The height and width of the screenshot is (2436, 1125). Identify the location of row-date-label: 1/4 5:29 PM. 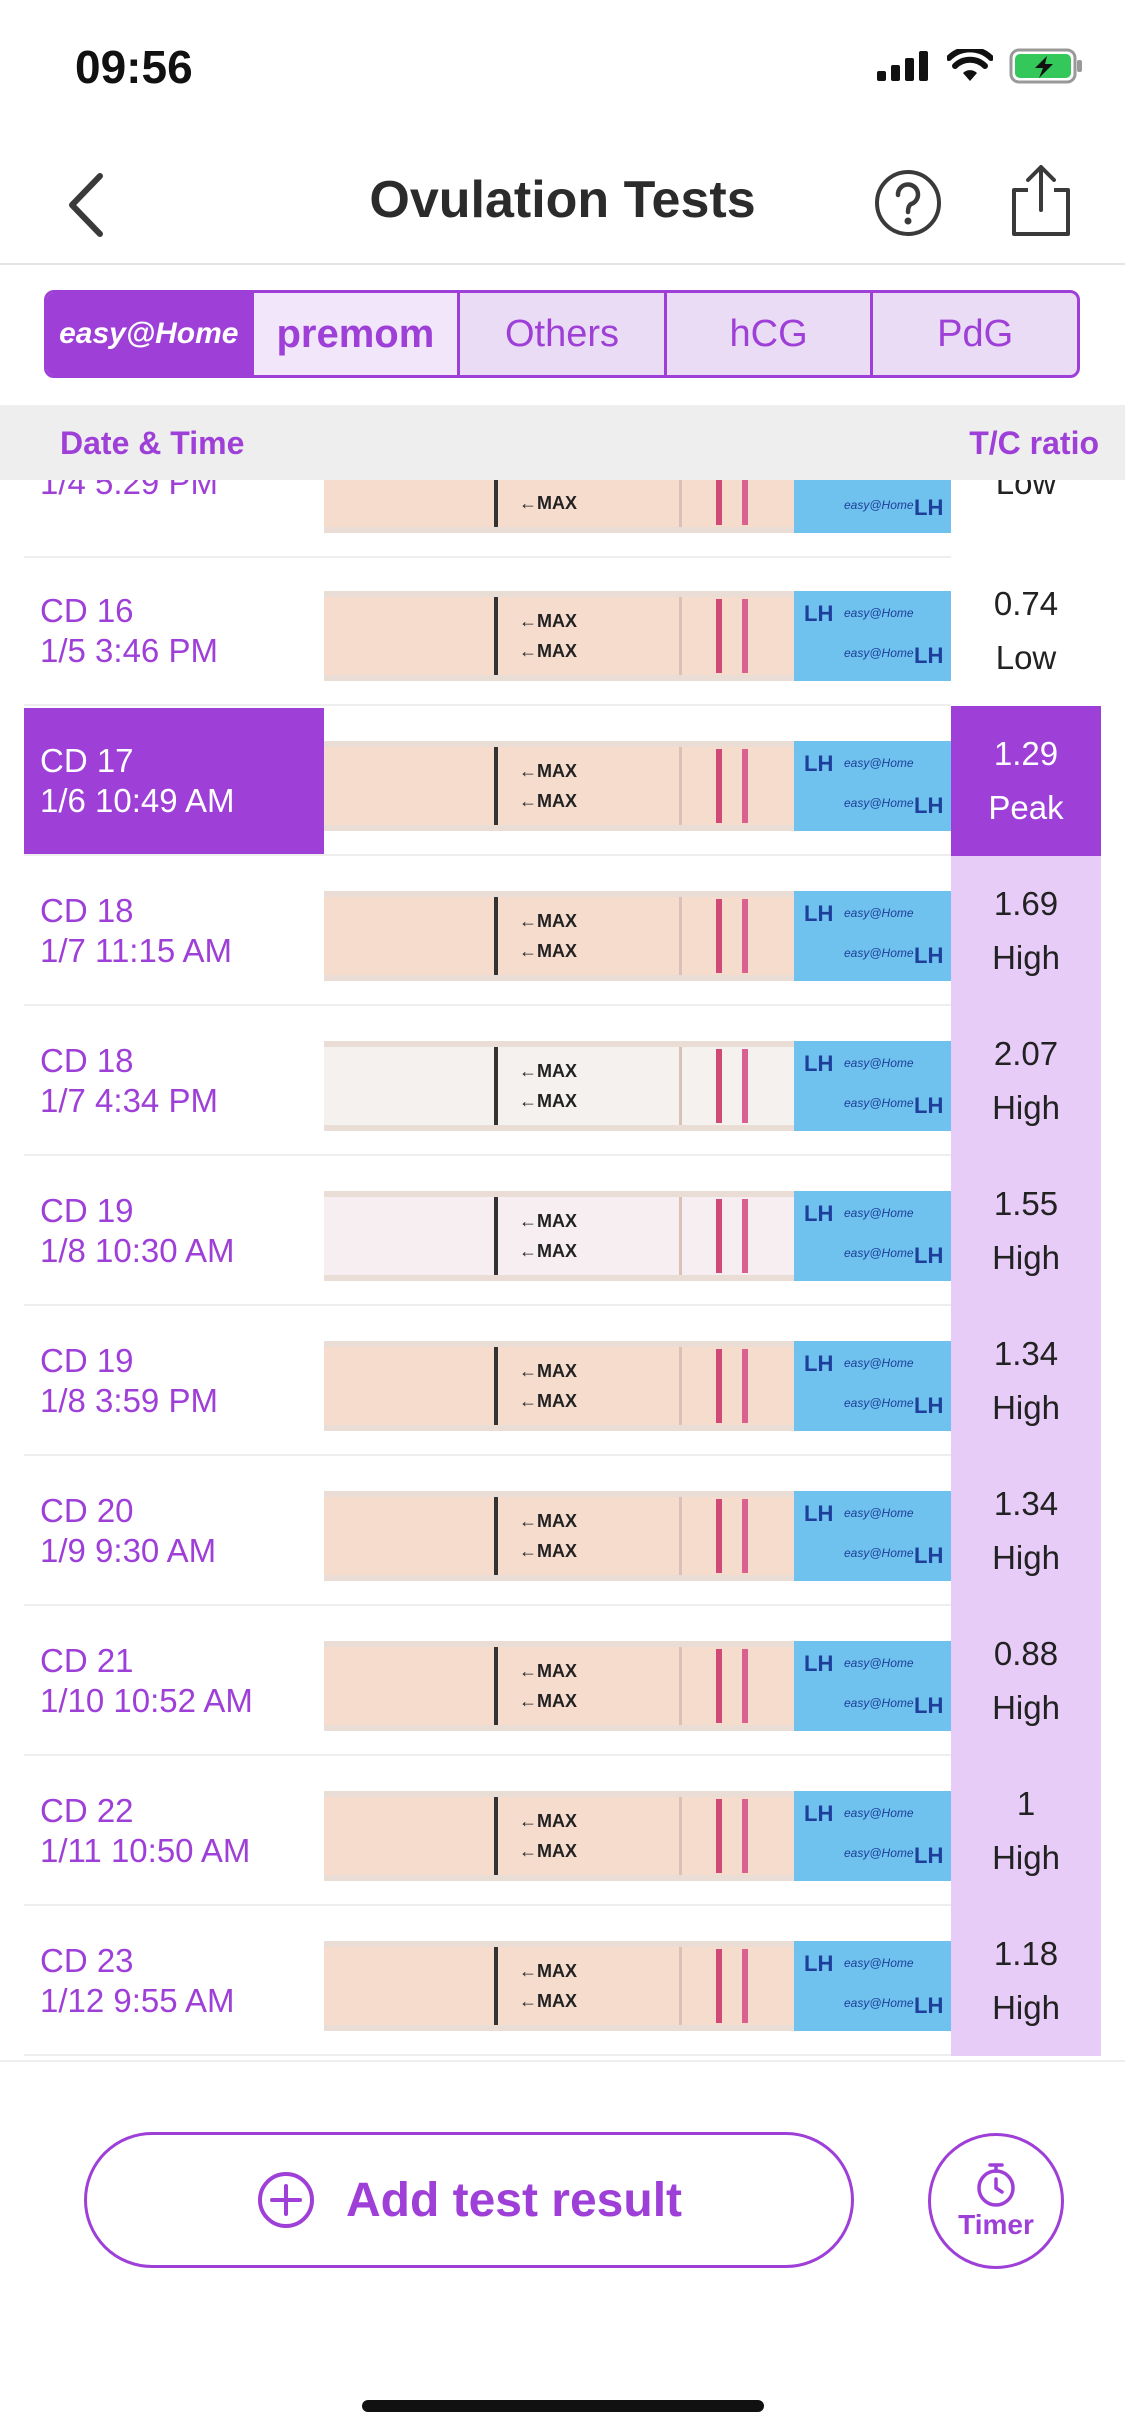
(174, 519).